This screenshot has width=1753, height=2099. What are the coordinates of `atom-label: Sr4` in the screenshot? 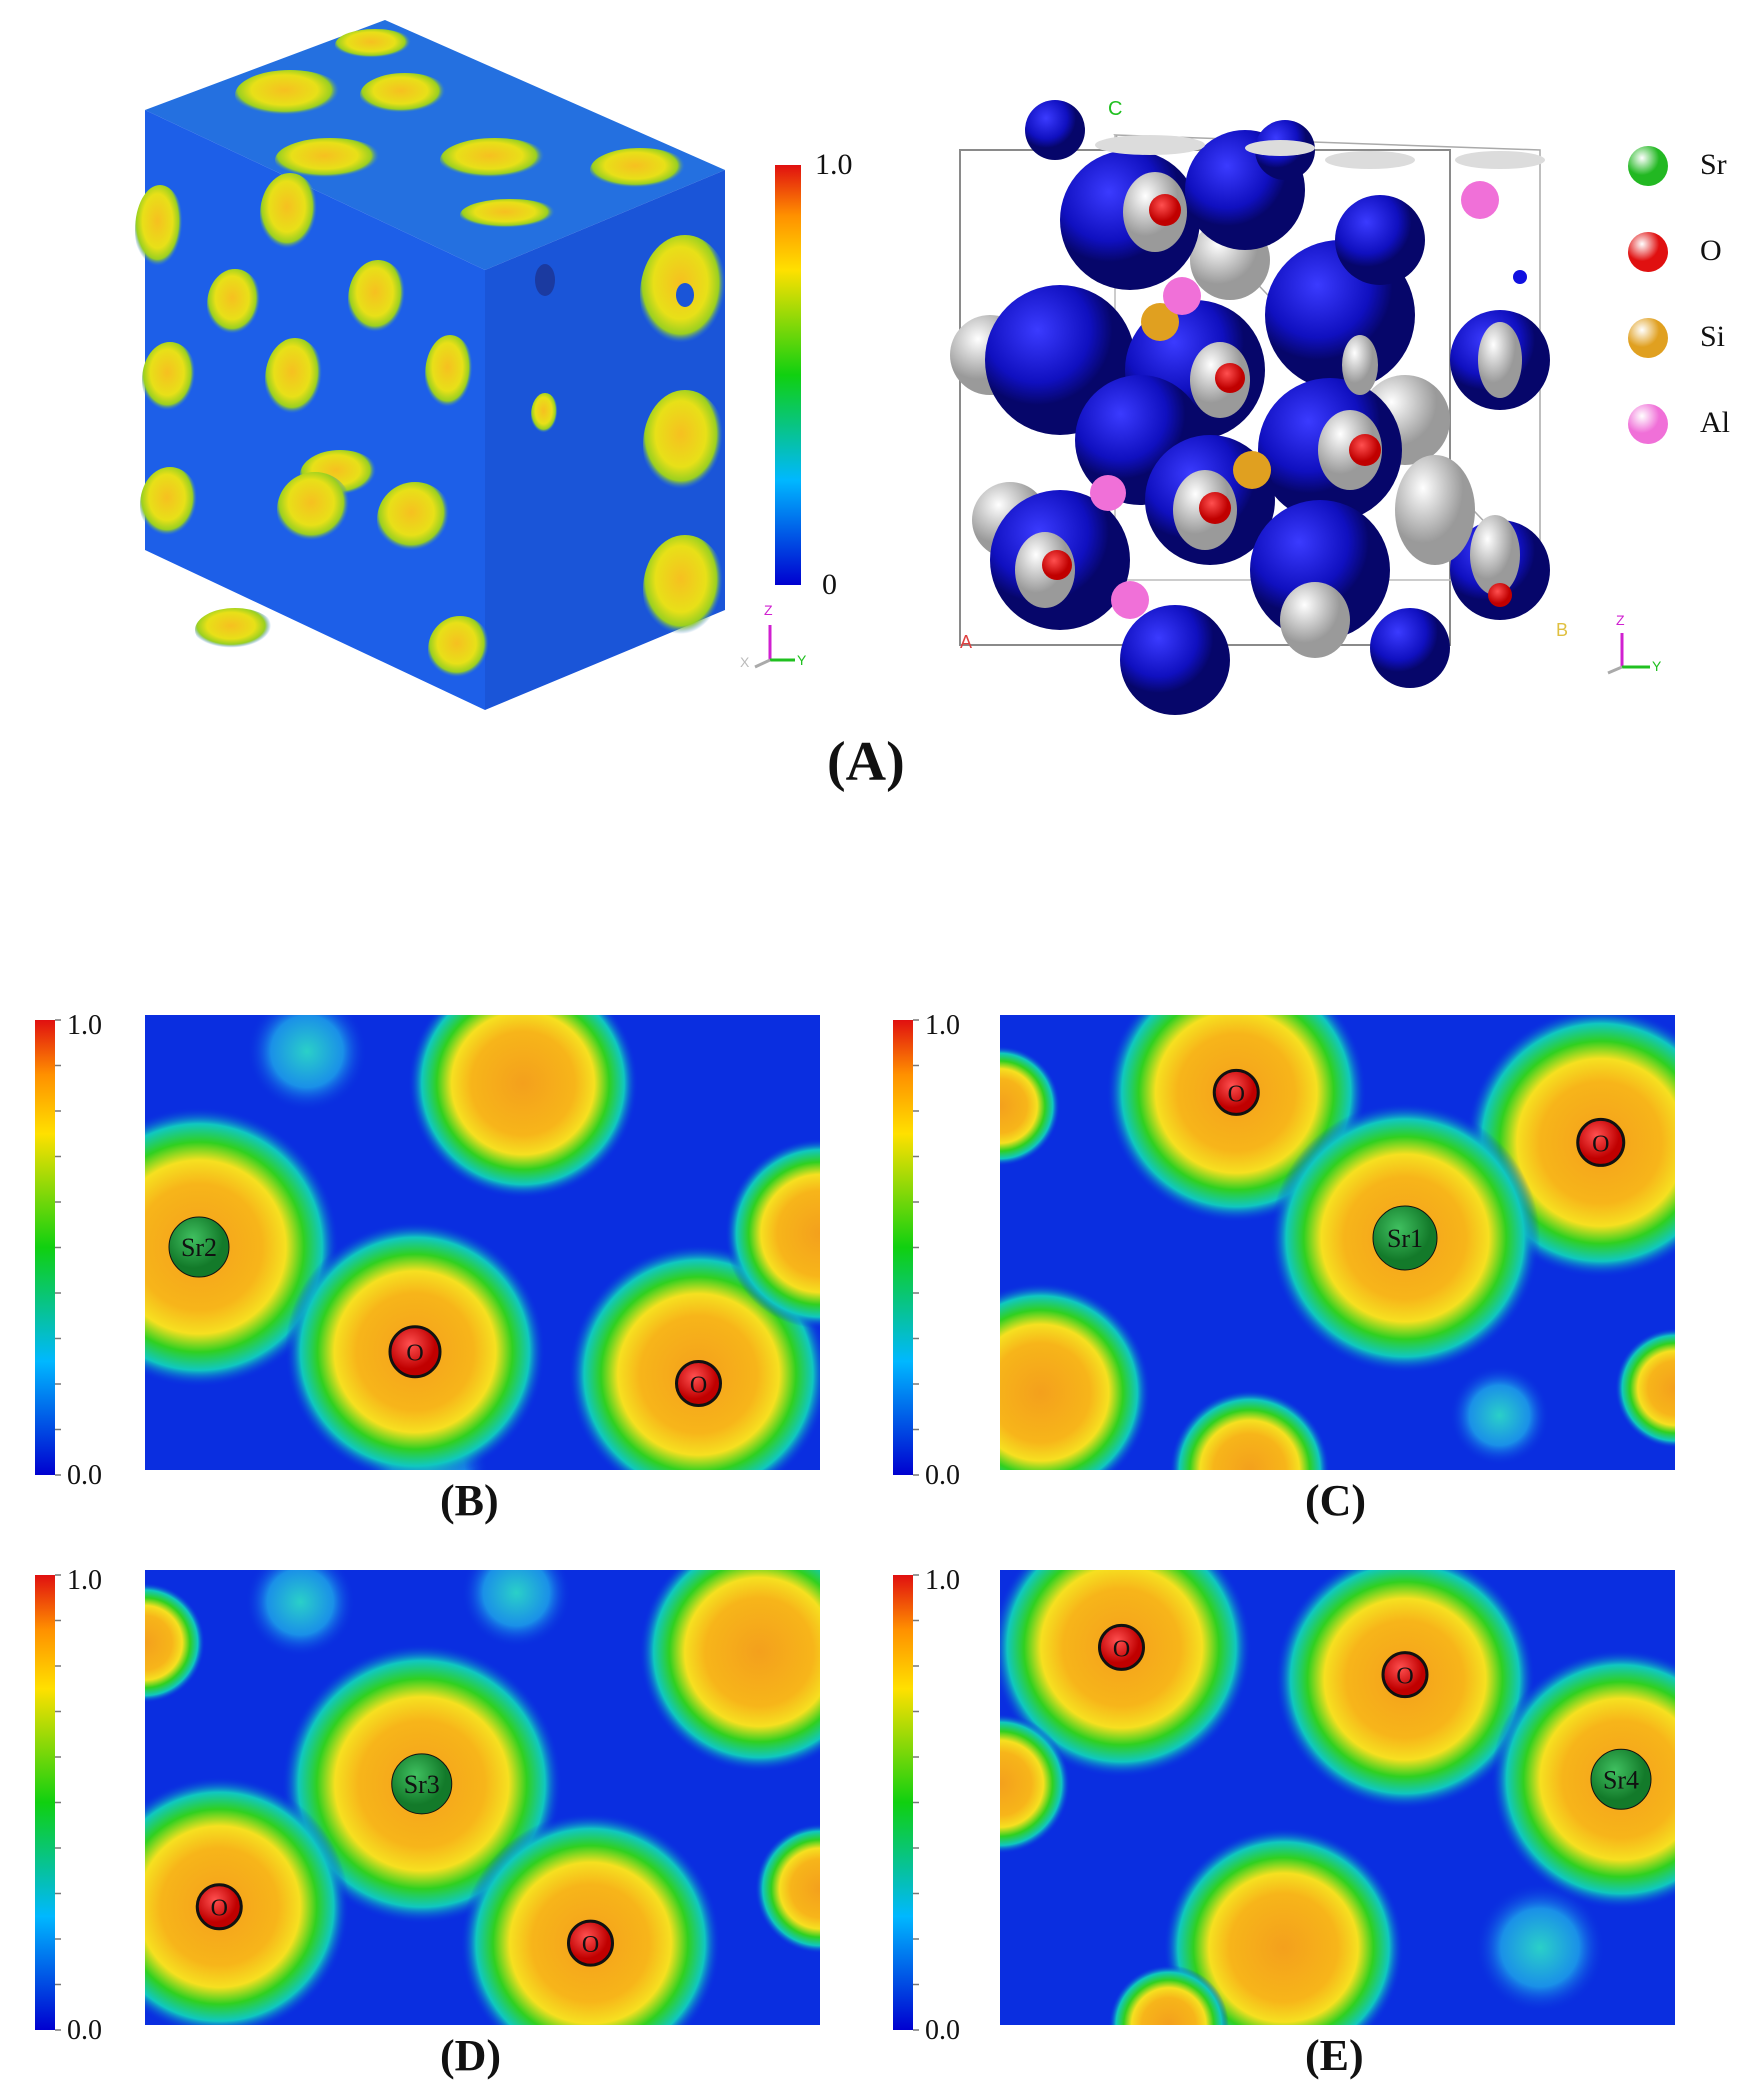 It's located at (1621, 1779).